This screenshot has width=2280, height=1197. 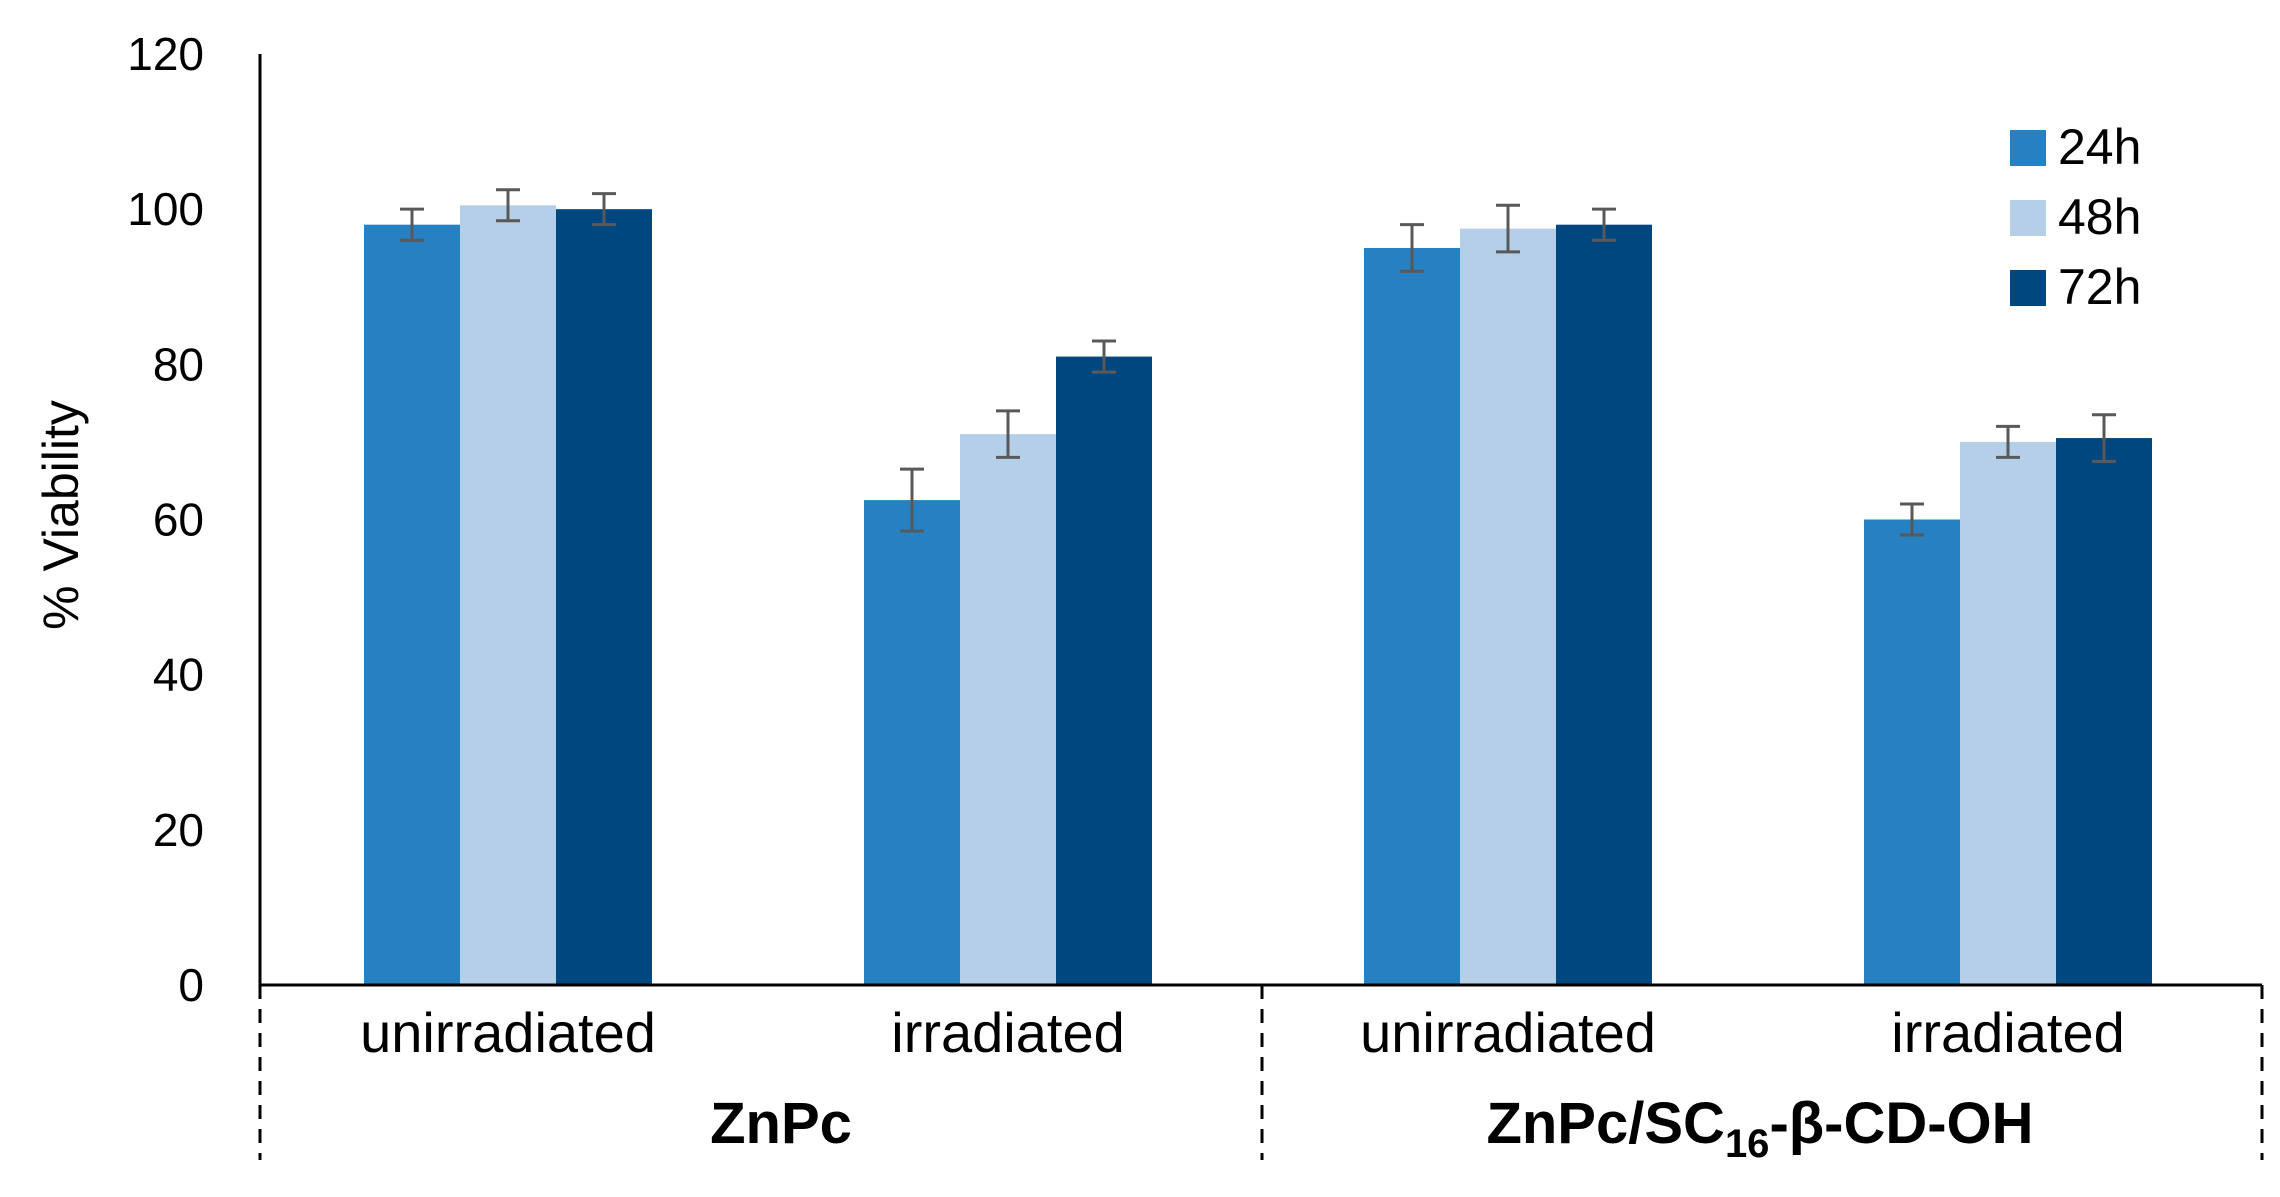 I want to click on y-axis-label: % Viability, so click(x=61, y=515).